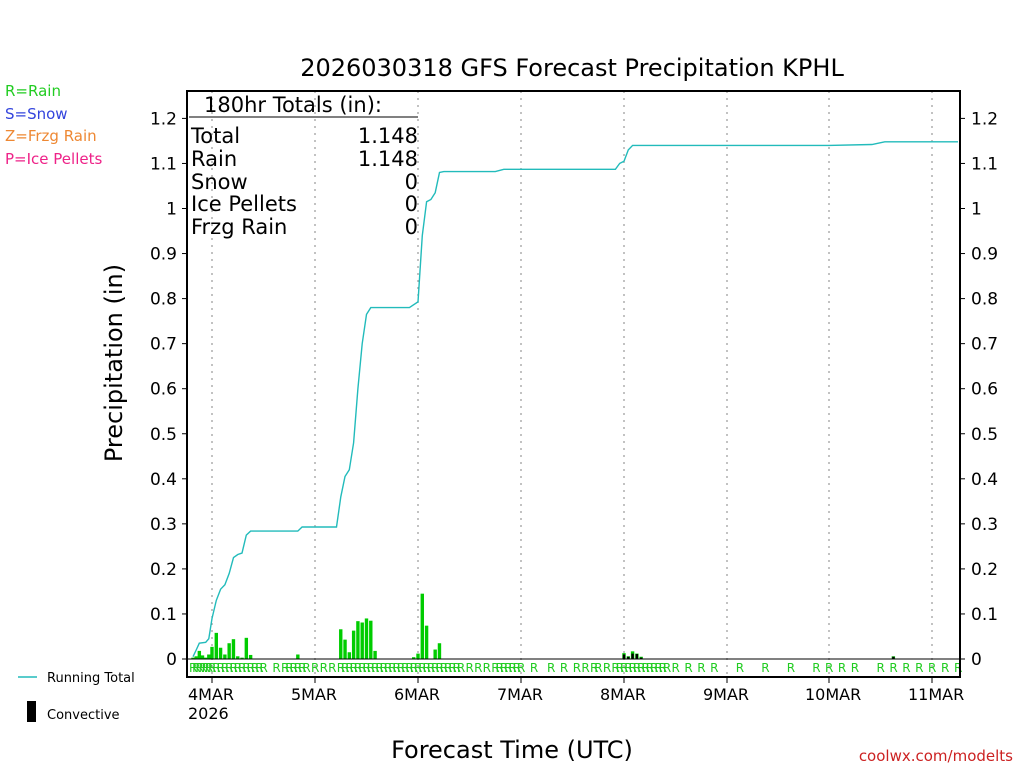  Describe the element at coordinates (211, 694) in the screenshot. I see `x-tick-label: 4MAR` at that location.